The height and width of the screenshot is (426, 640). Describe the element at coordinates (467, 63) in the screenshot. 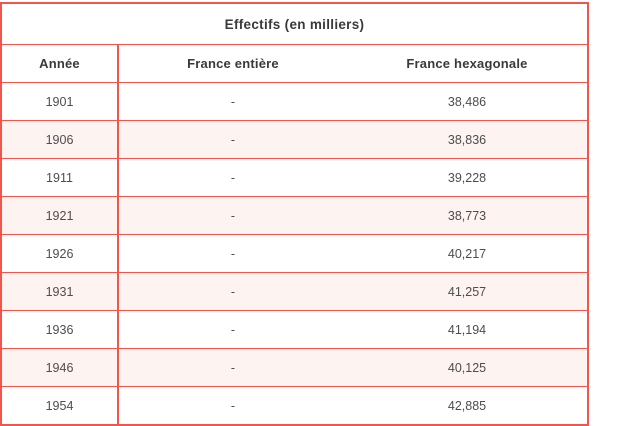

I see `column-header-france-hexagonale: France hexagonale` at that location.